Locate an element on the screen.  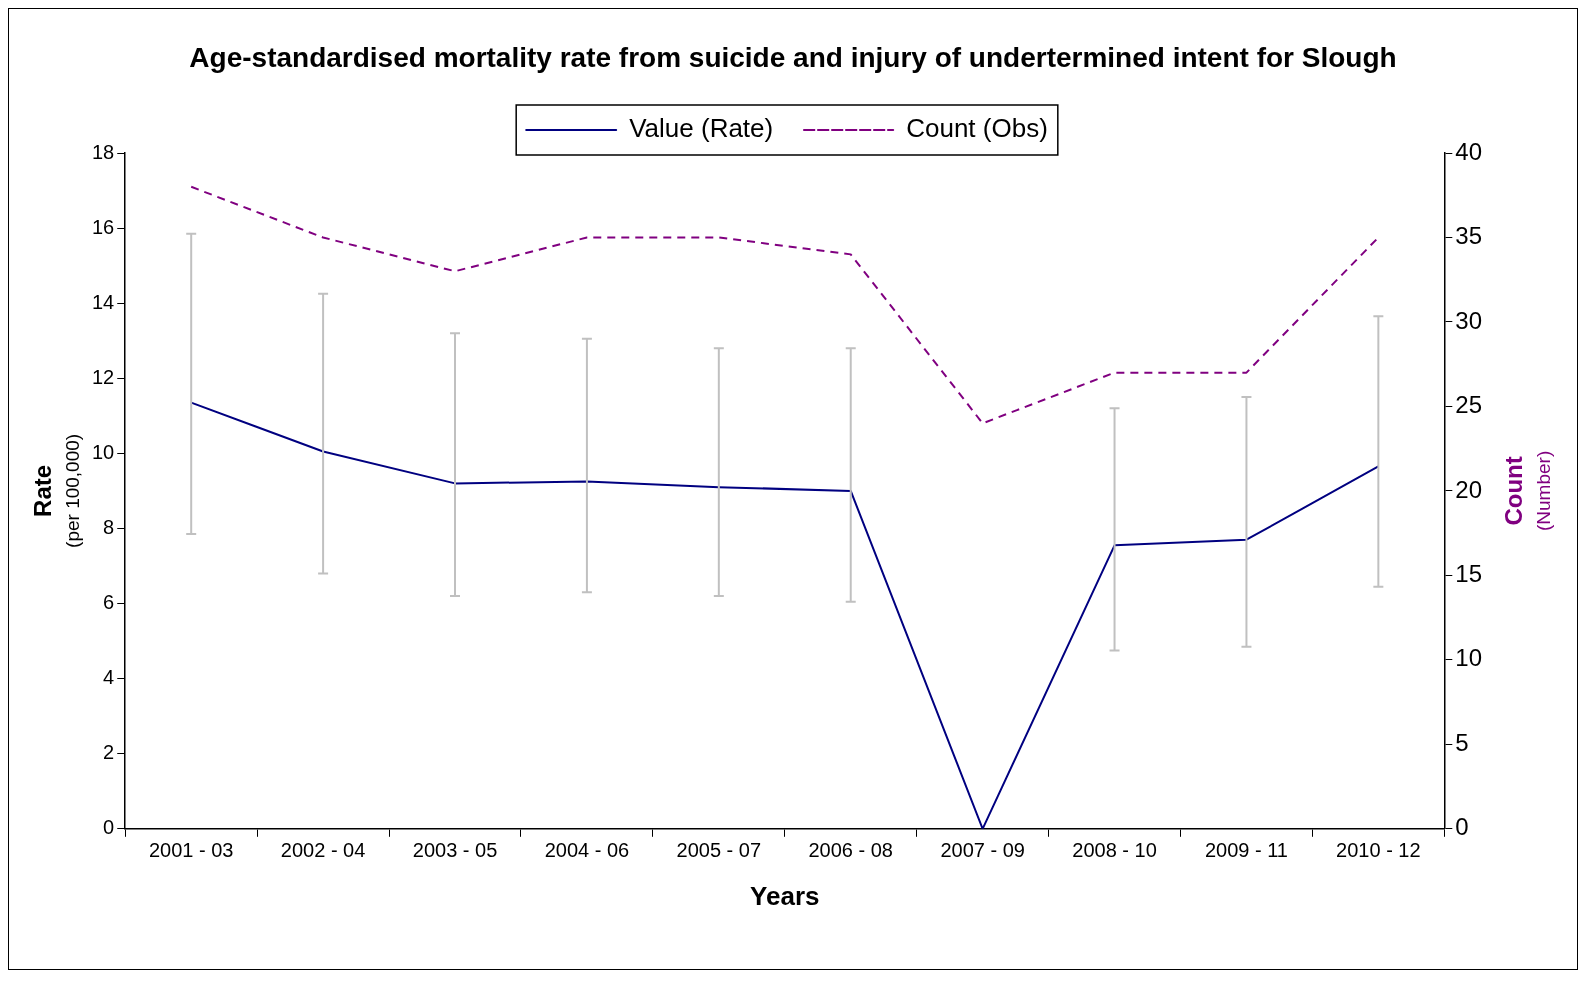
x-tick-label: 2009 - 11 is located at coordinates (1246, 850).